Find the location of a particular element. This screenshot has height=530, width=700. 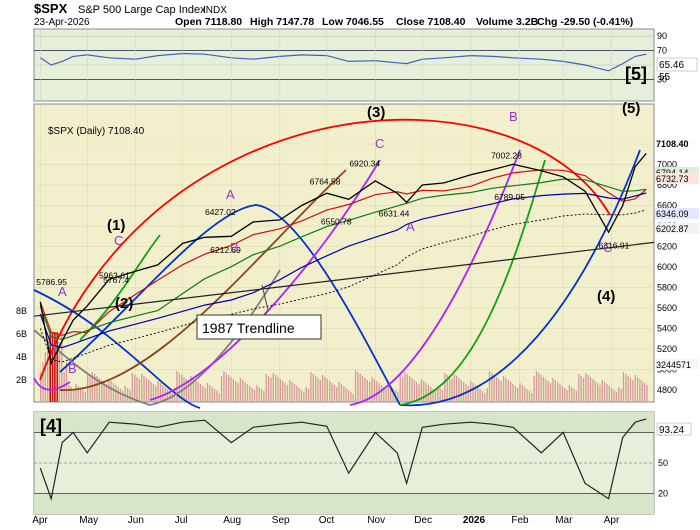

trendline is located at coordinates (344, 279).